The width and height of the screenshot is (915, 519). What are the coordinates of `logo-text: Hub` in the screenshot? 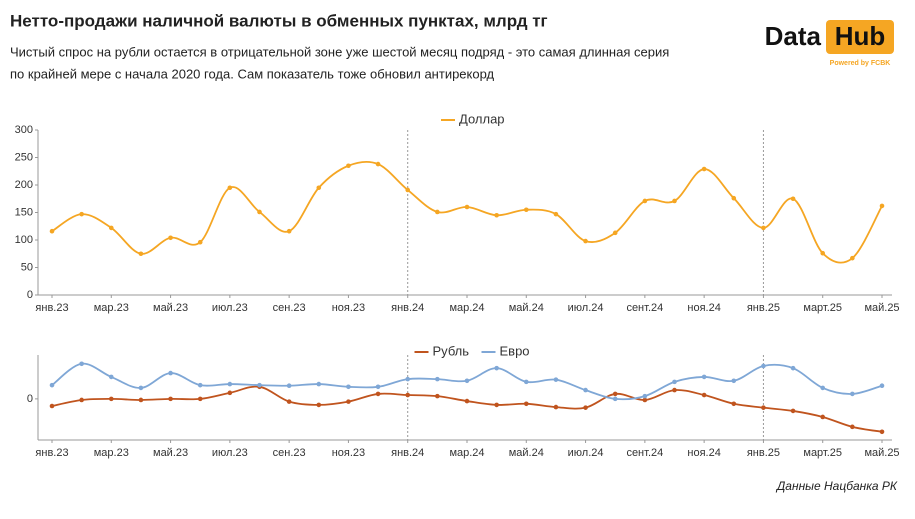 It's located at (860, 36).